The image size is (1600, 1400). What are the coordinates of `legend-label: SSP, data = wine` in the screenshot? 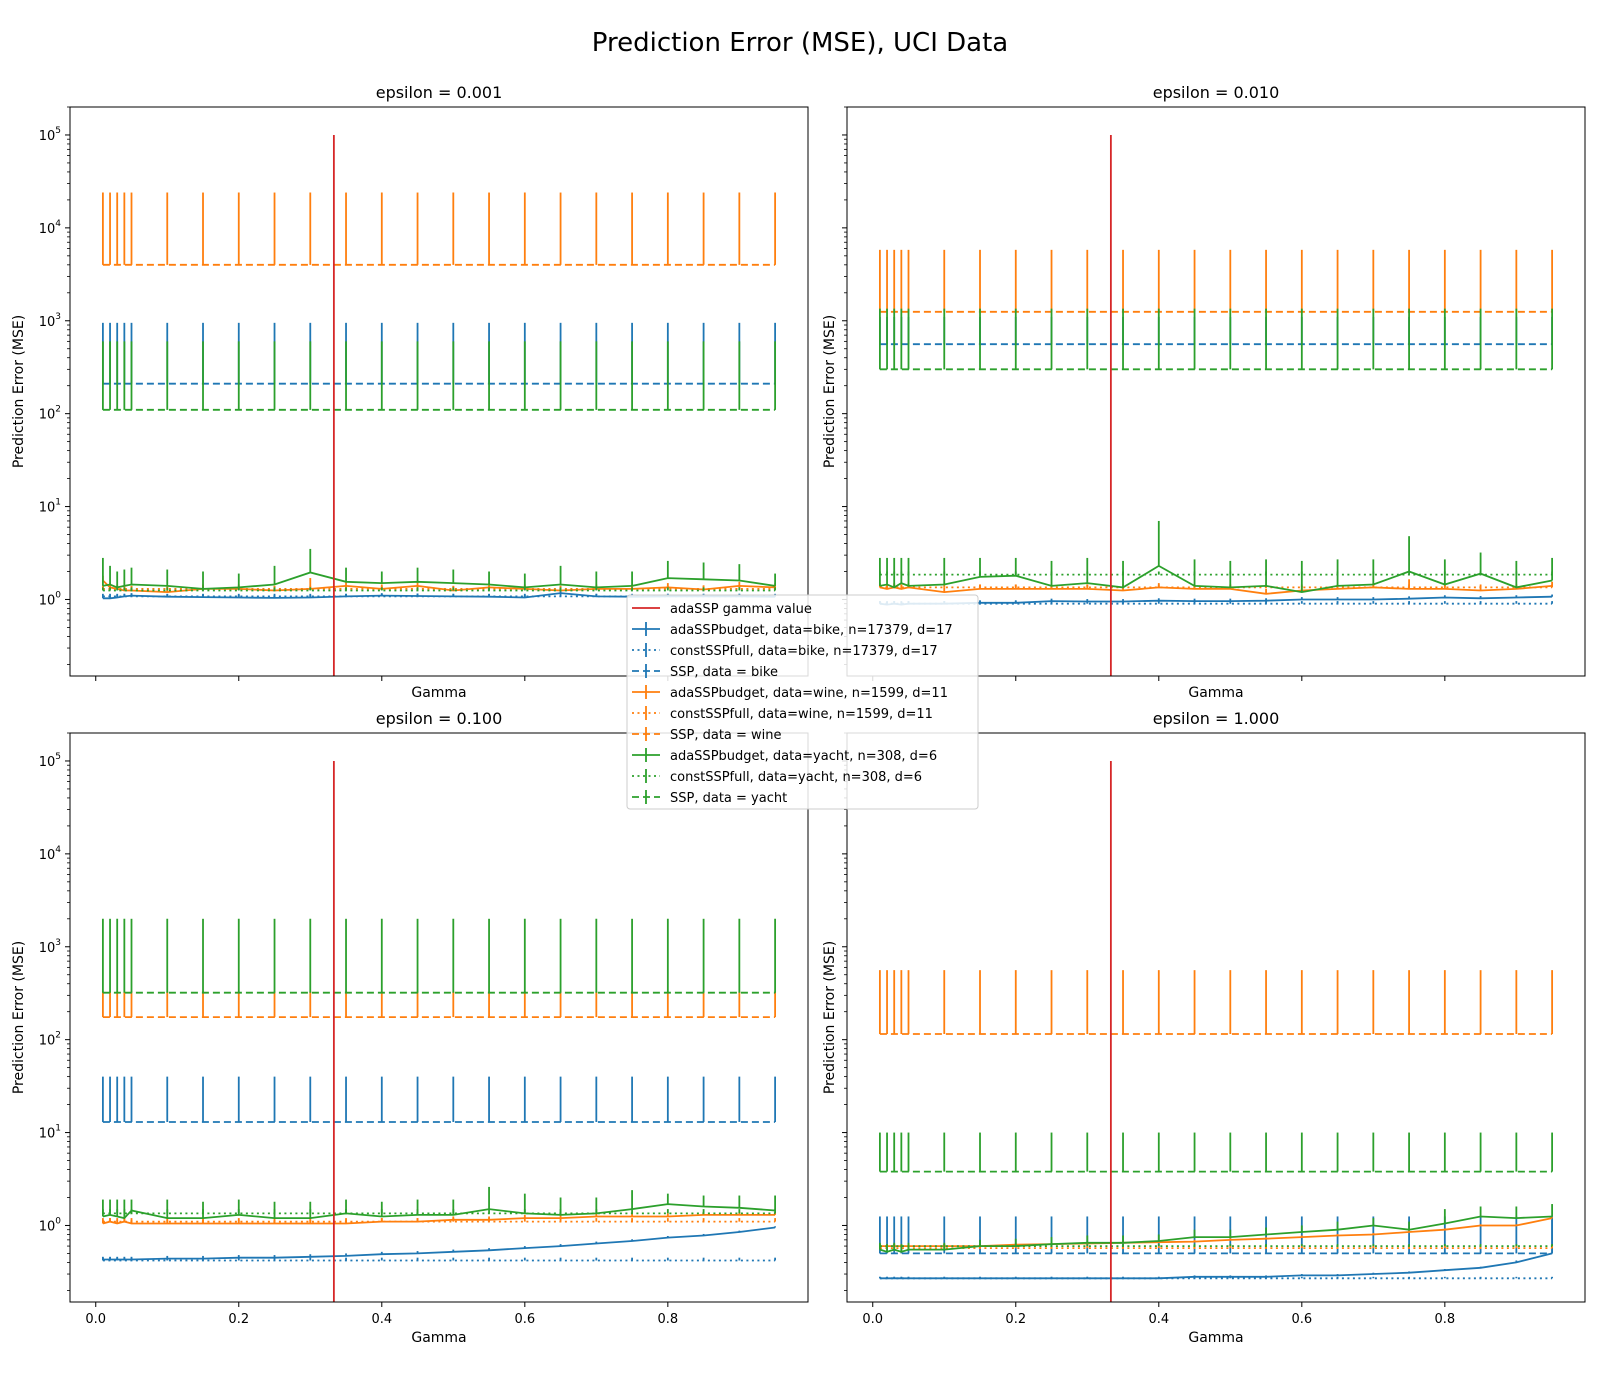 It's located at (726, 735).